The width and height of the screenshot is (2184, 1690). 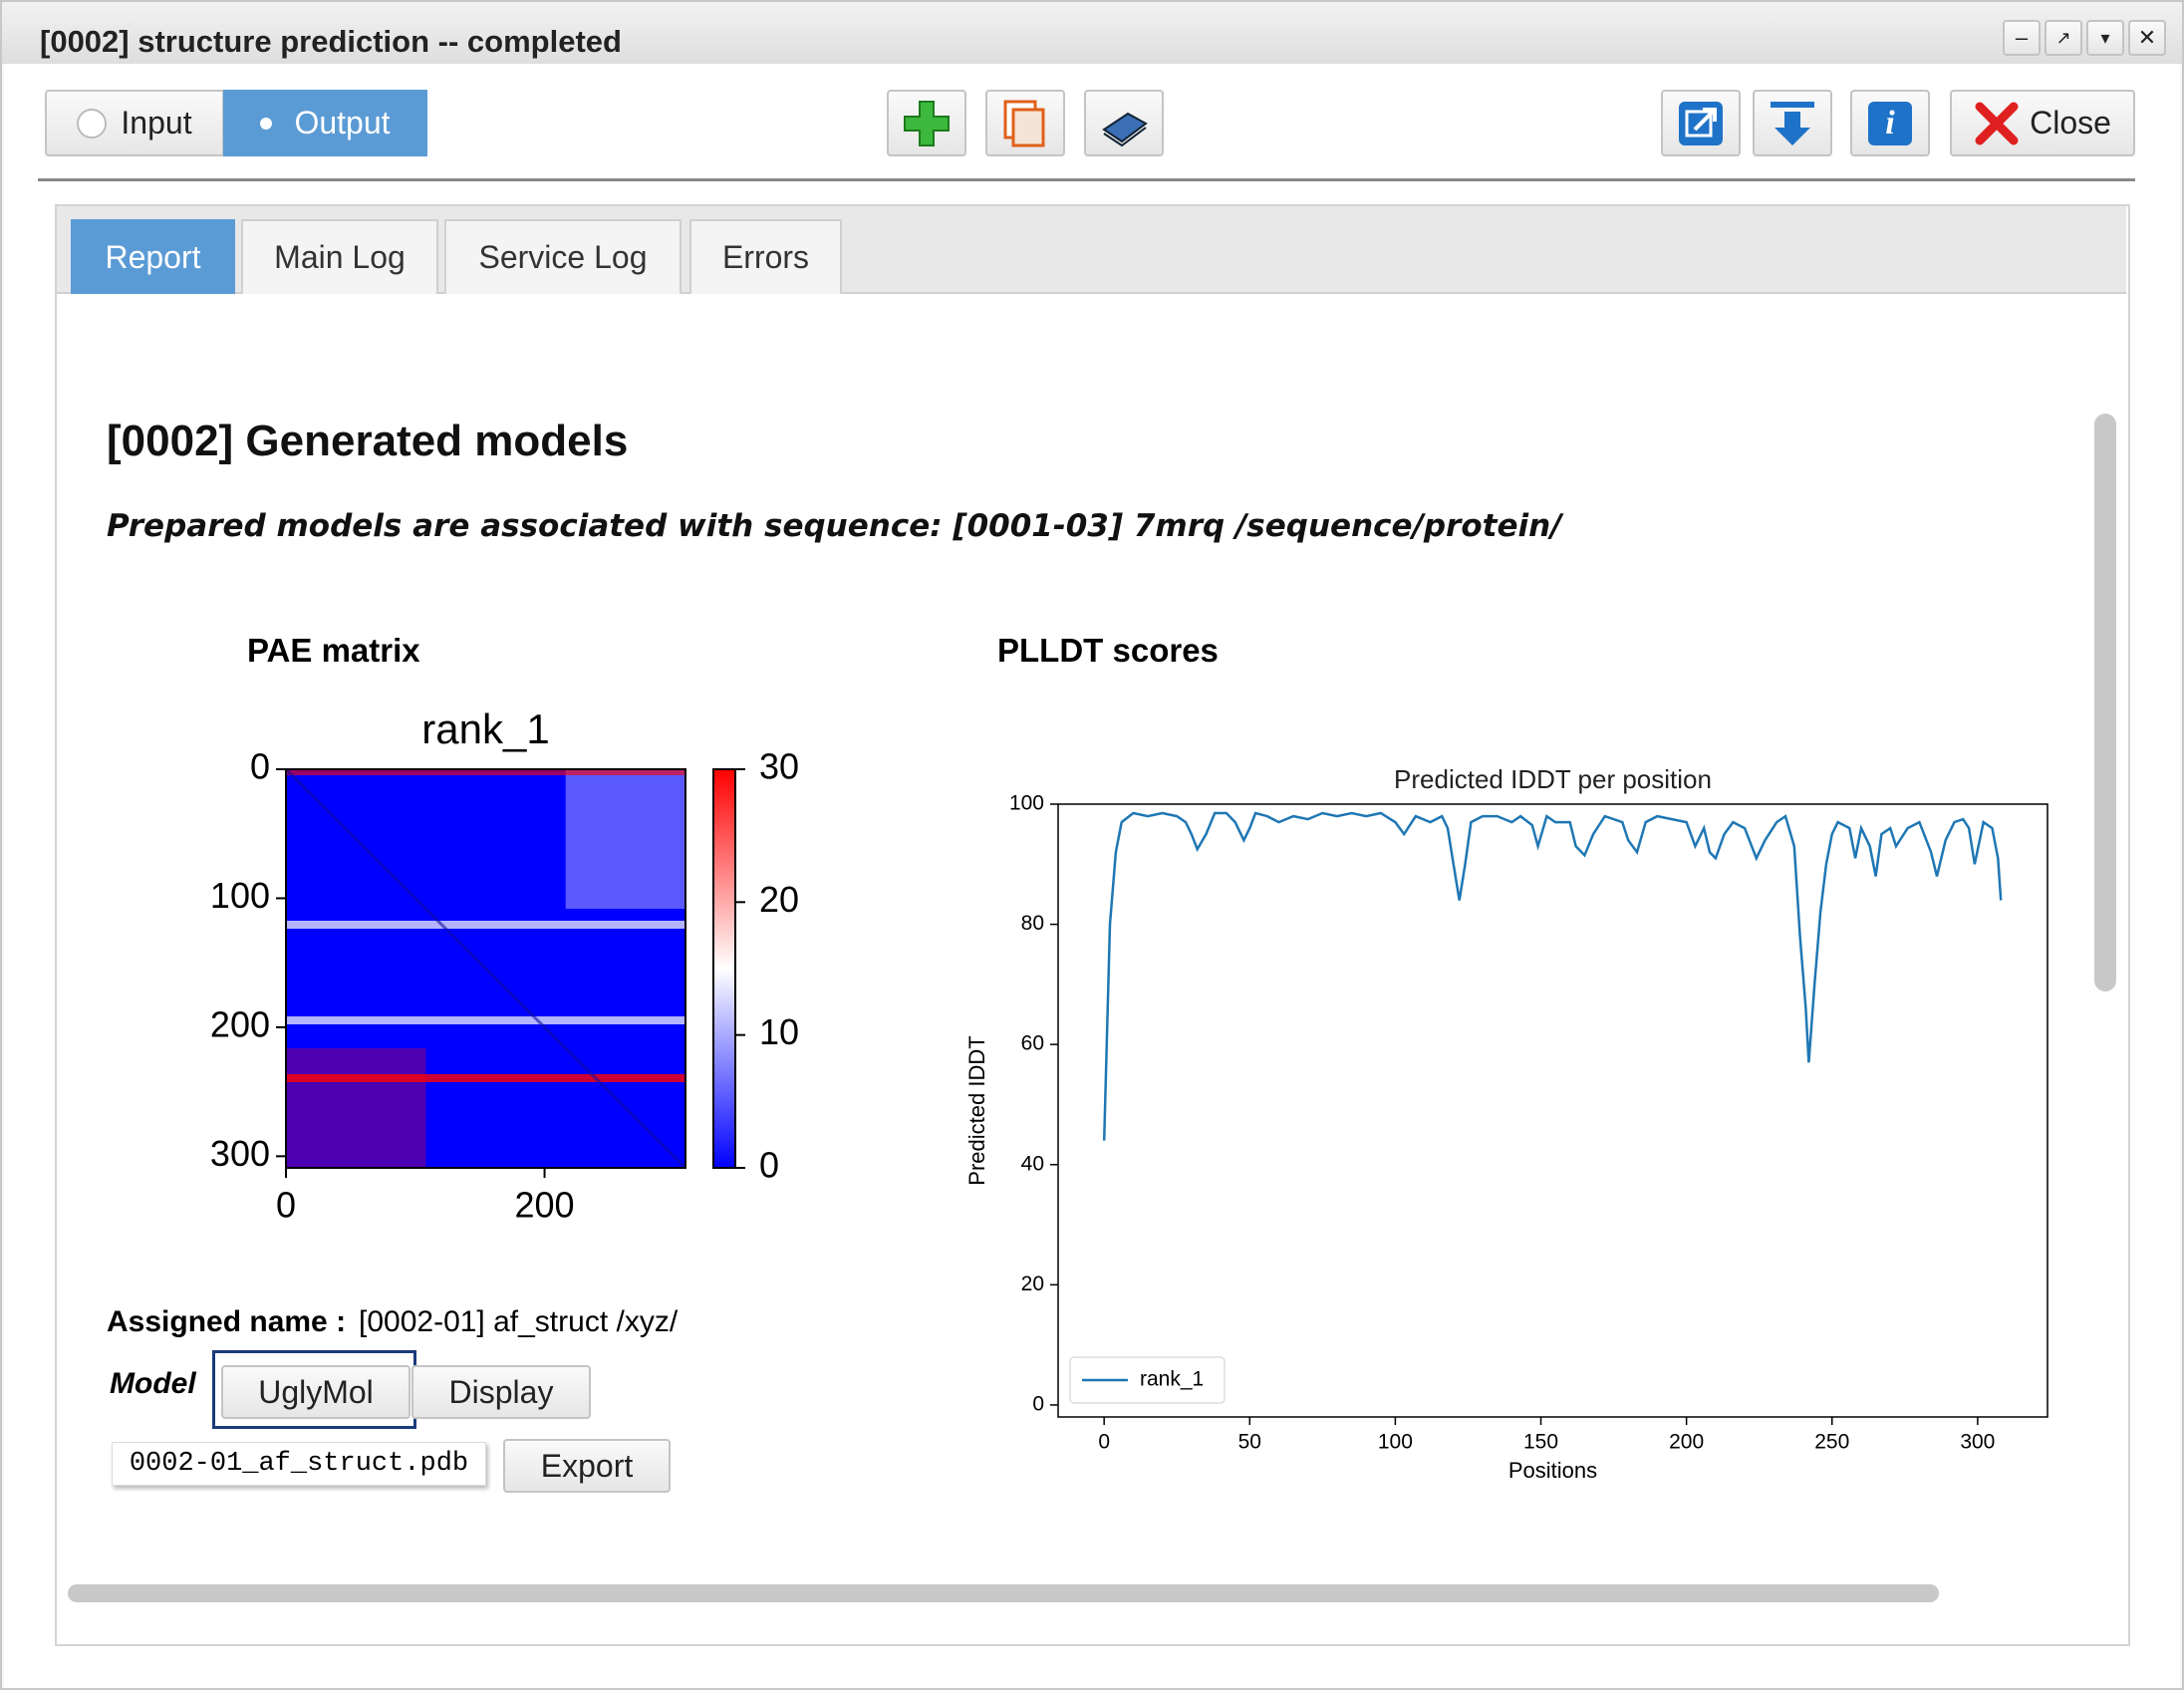 I want to click on window-title: [0002] structure prediction -- completed, so click(x=331, y=42).